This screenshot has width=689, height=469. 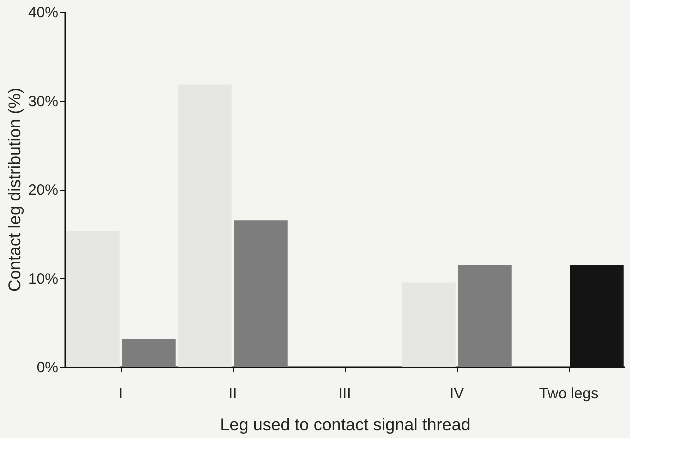 What do you see at coordinates (43, 101) in the screenshot?
I see `y-tick-label: 30%` at bounding box center [43, 101].